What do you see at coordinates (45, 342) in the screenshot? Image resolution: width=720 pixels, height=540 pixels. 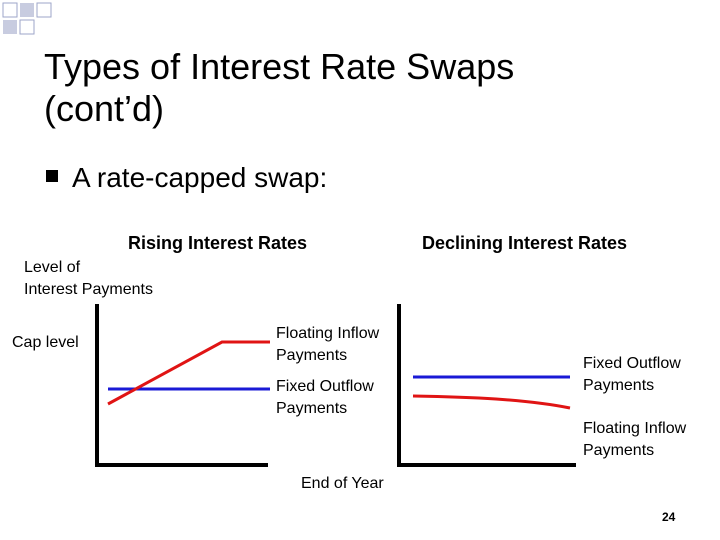 I see `cap-level-label: Cap level` at bounding box center [45, 342].